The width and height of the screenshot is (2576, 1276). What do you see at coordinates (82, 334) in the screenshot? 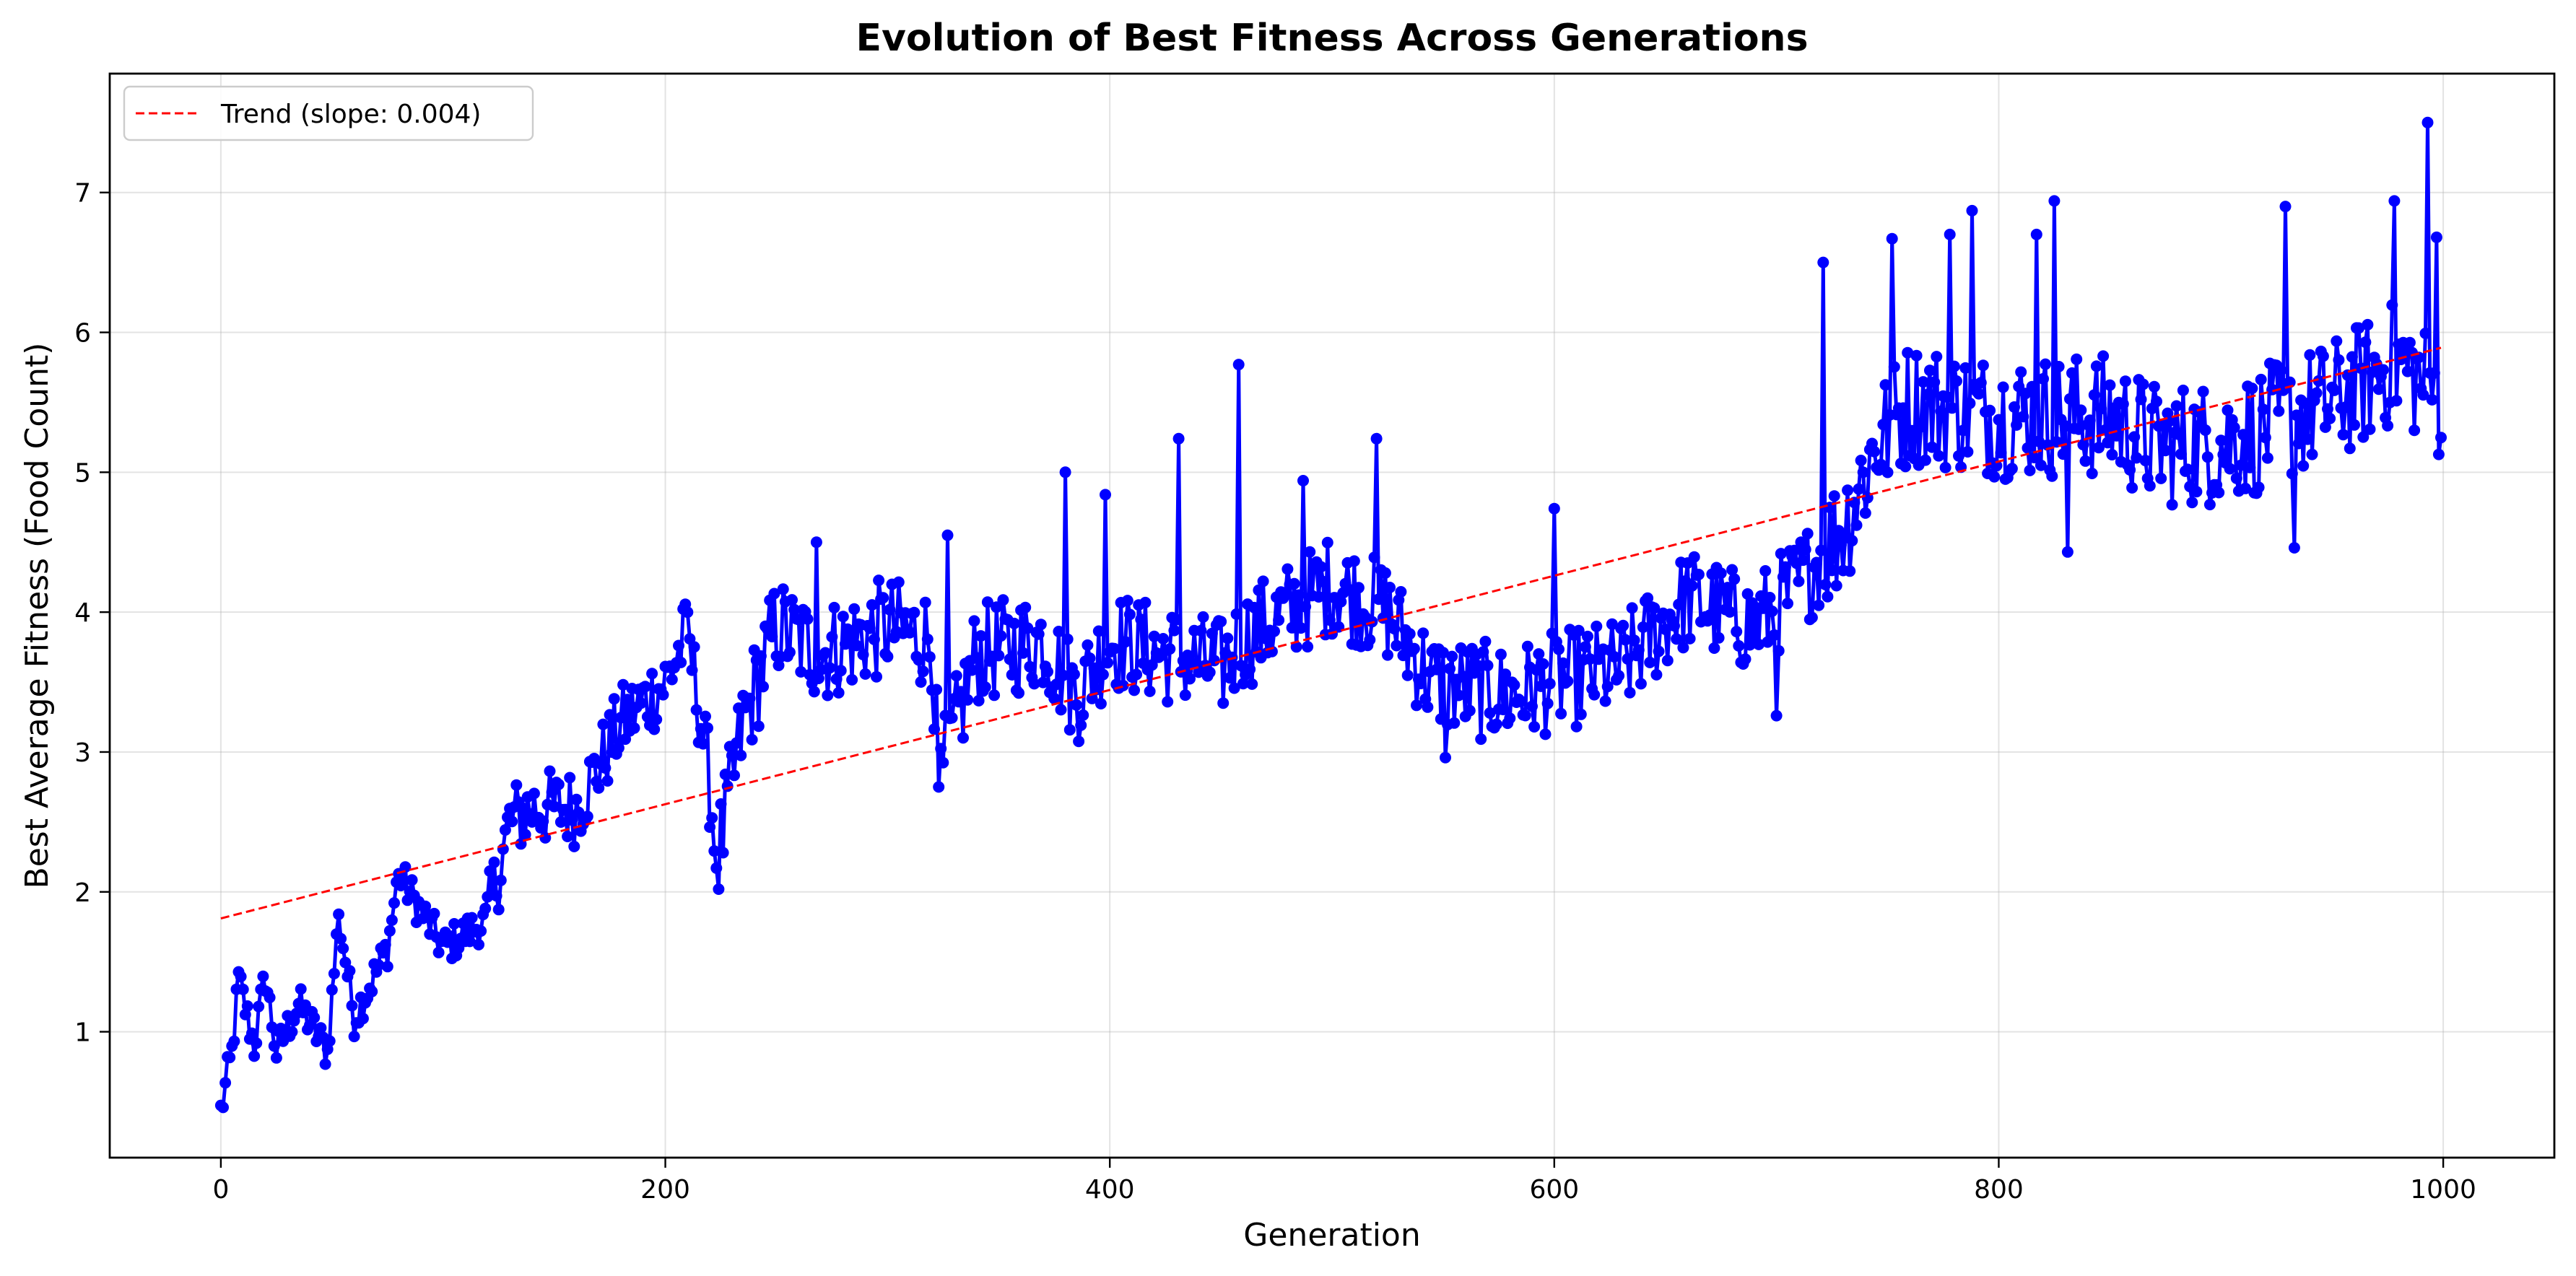
I see `y-tick-label: 6` at bounding box center [82, 334].